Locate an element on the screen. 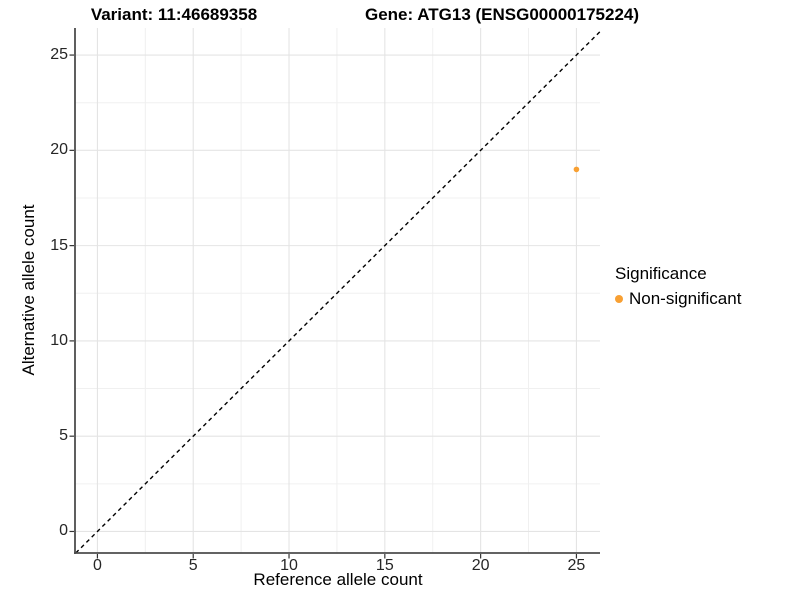 This screenshot has width=800, height=600. x-axis-title: Reference allele count is located at coordinates (338, 579).